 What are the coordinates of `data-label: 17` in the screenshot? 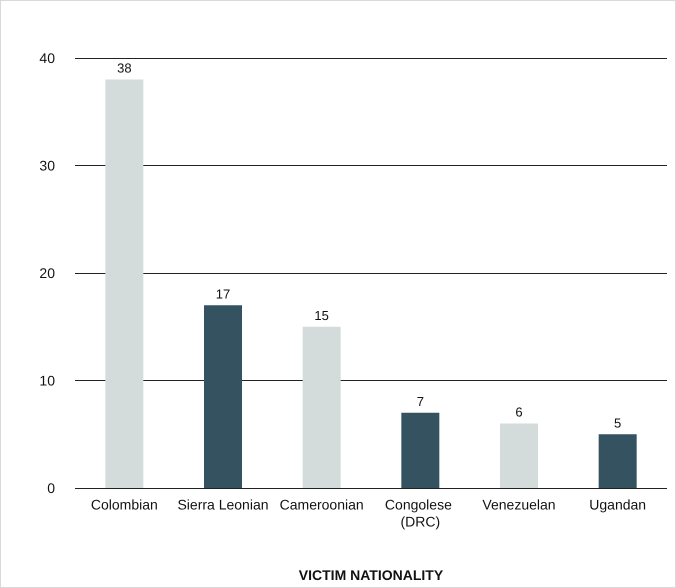 It's located at (223, 294).